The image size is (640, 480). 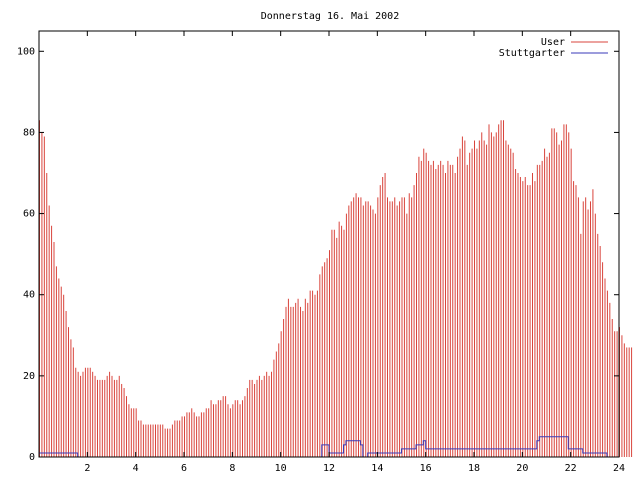 I want to click on y-tick-label: 0, so click(x=32, y=457).